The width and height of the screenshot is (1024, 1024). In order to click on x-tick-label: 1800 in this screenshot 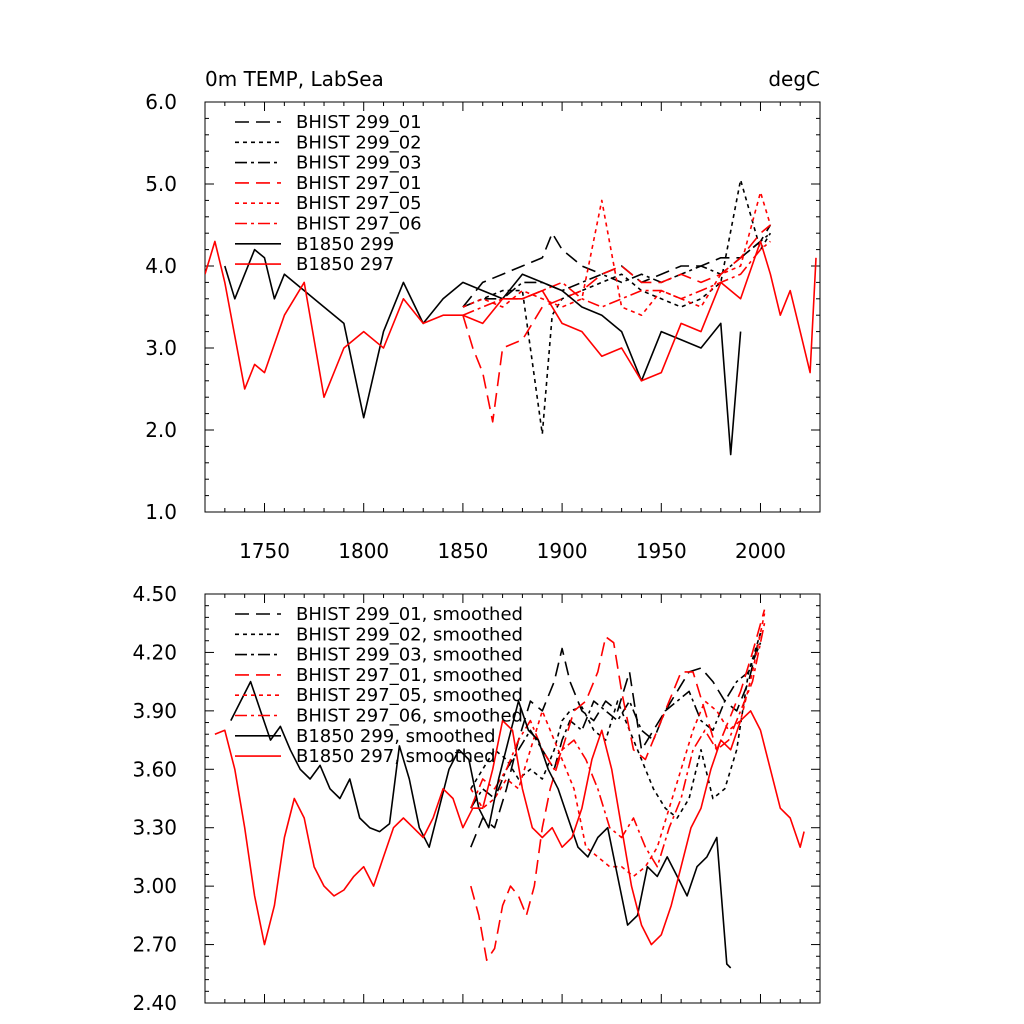, I will do `click(363, 551)`.